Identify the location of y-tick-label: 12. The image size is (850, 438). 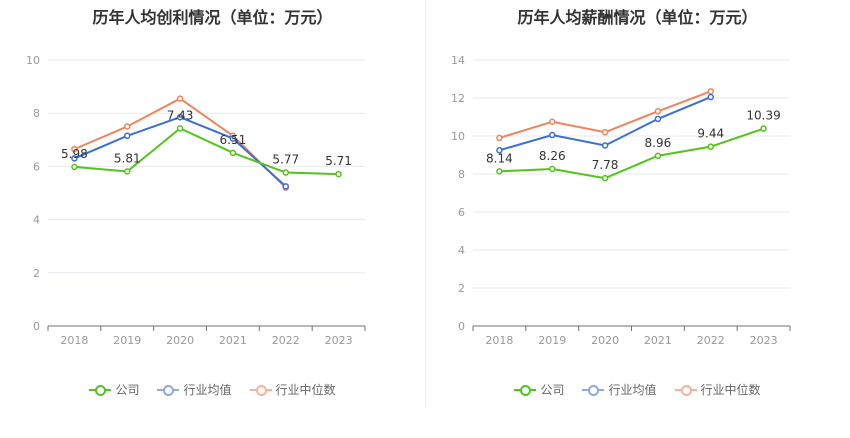
(458, 98).